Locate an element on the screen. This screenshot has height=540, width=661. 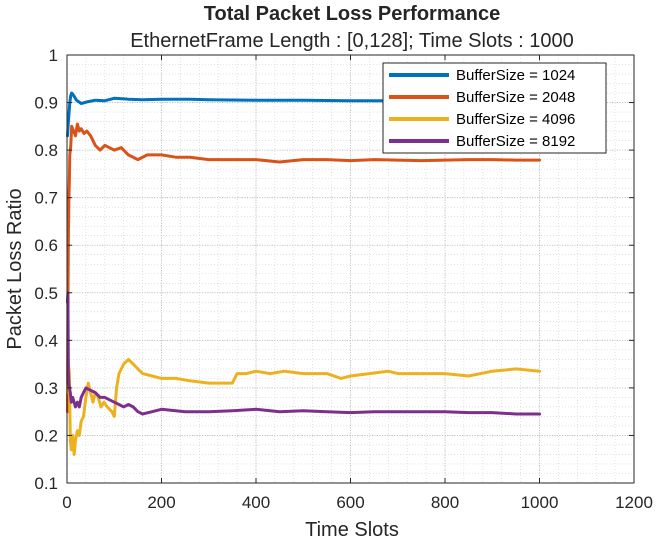
y-tick-label: 0.9 is located at coordinates (46, 103).